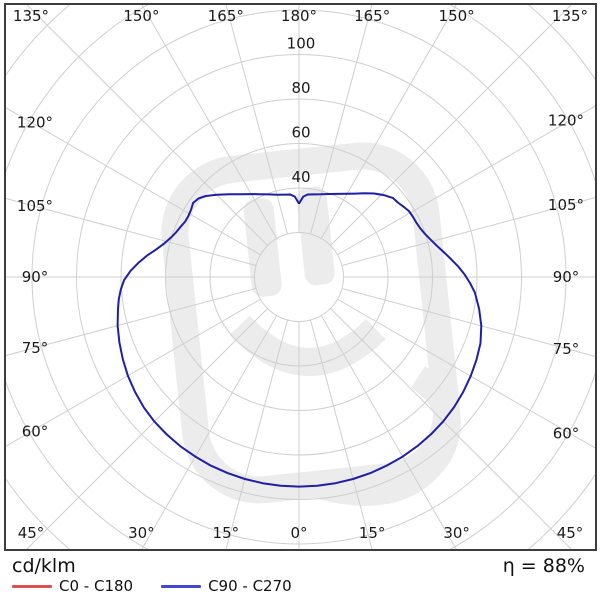 The image size is (600, 600). What do you see at coordinates (181, 586) in the screenshot?
I see `legend-line-blue` at bounding box center [181, 586].